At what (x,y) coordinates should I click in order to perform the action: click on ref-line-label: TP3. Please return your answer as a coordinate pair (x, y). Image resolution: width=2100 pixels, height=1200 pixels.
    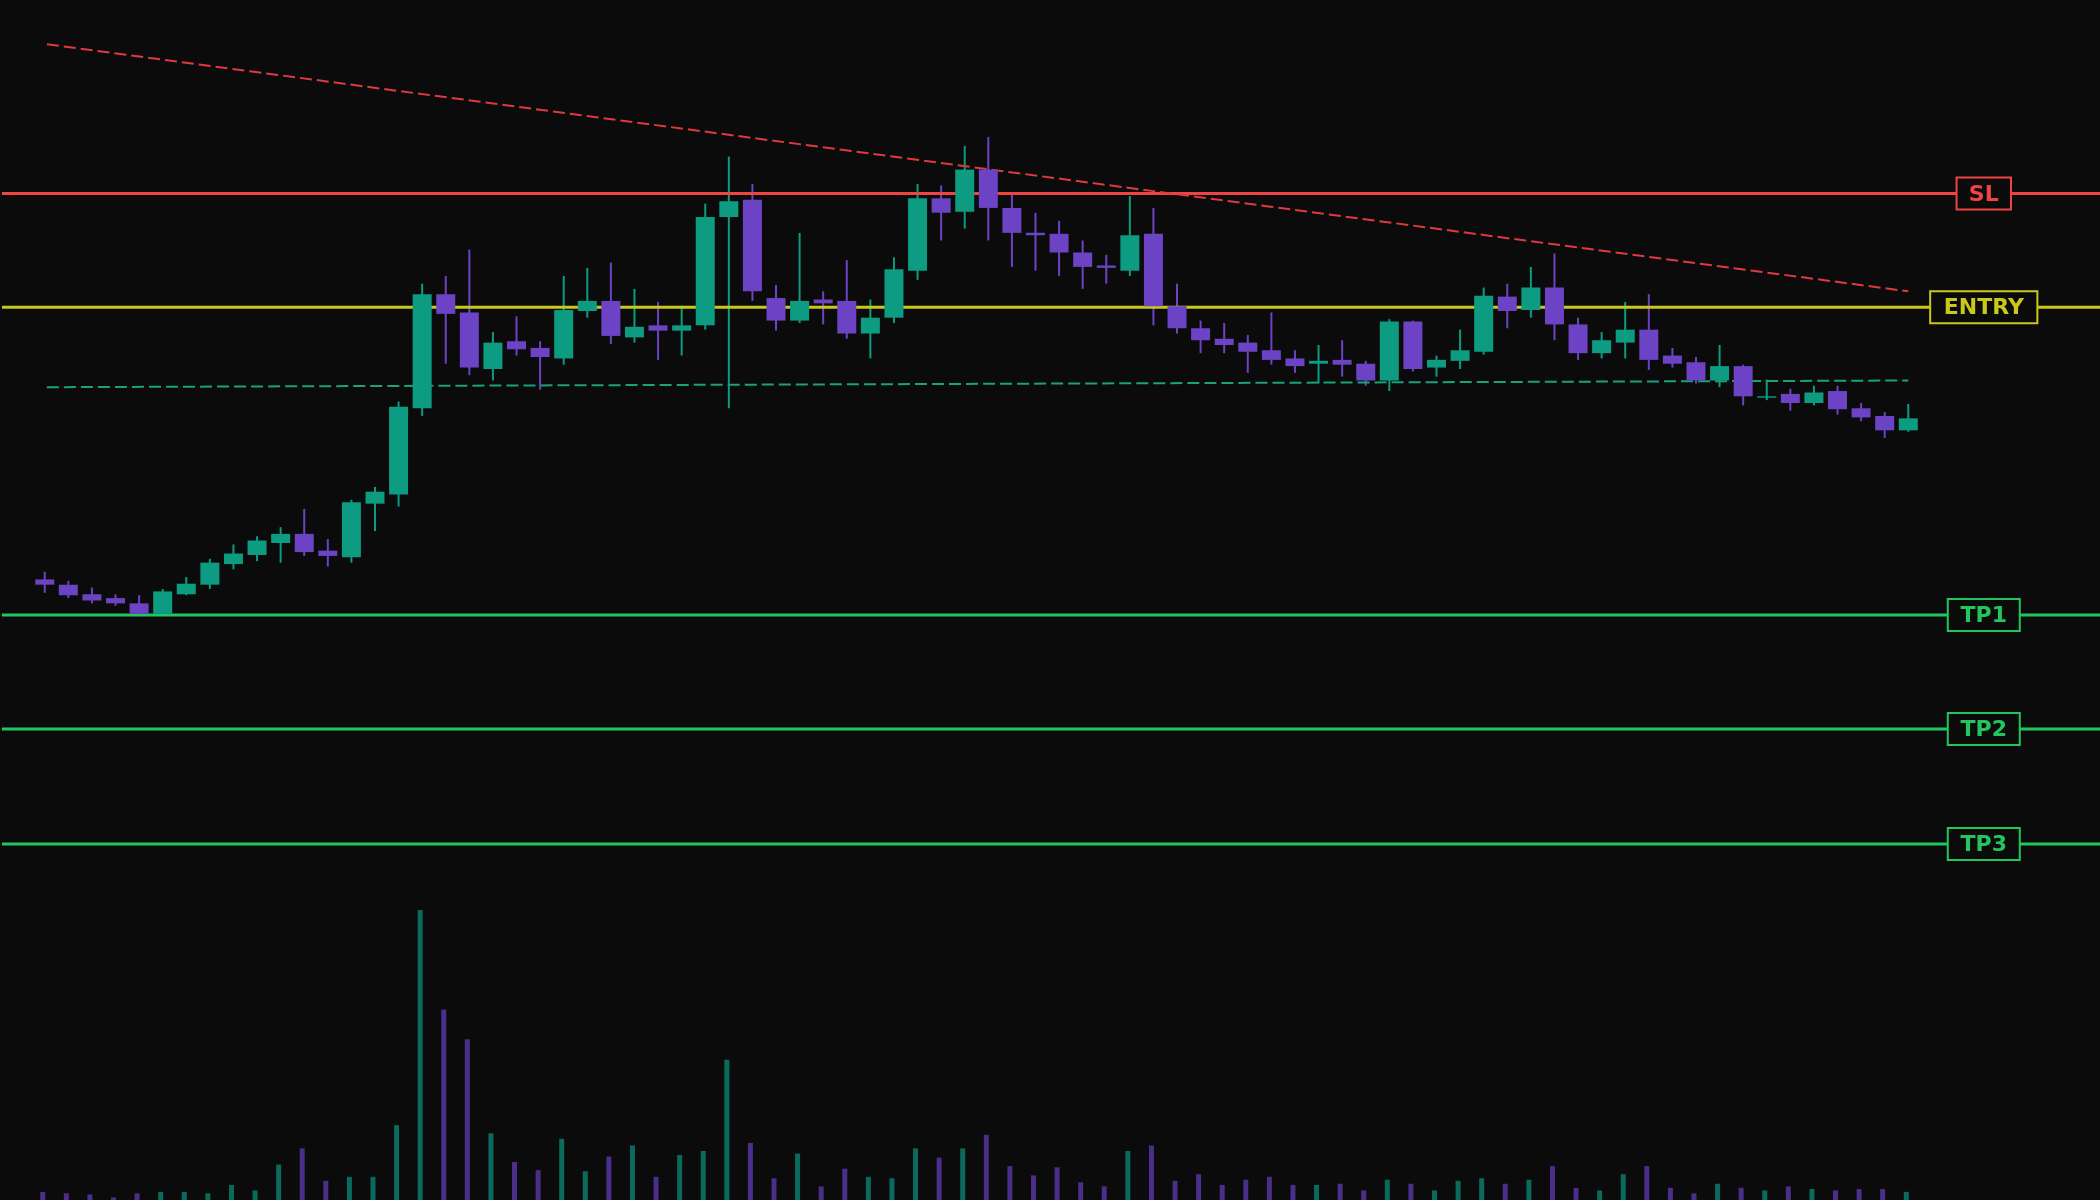
    Looking at the image, I should click on (1983, 843).